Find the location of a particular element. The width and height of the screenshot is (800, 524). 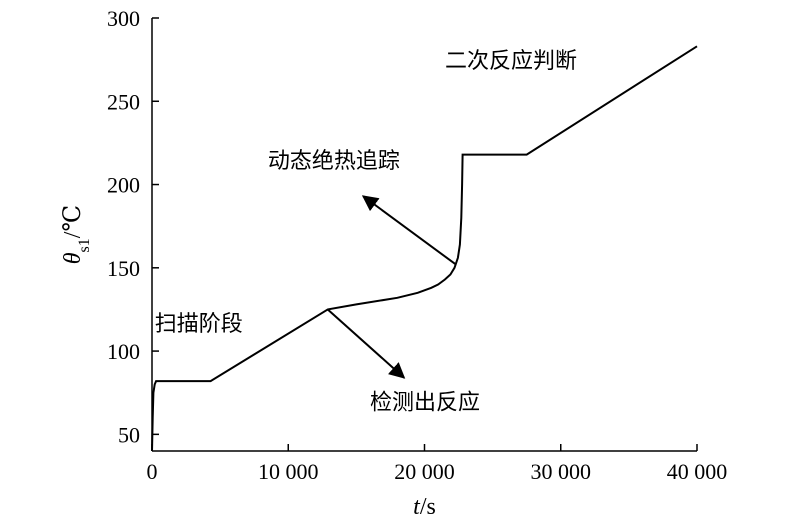

y-axis-unit: /℃ is located at coordinates (73, 222).